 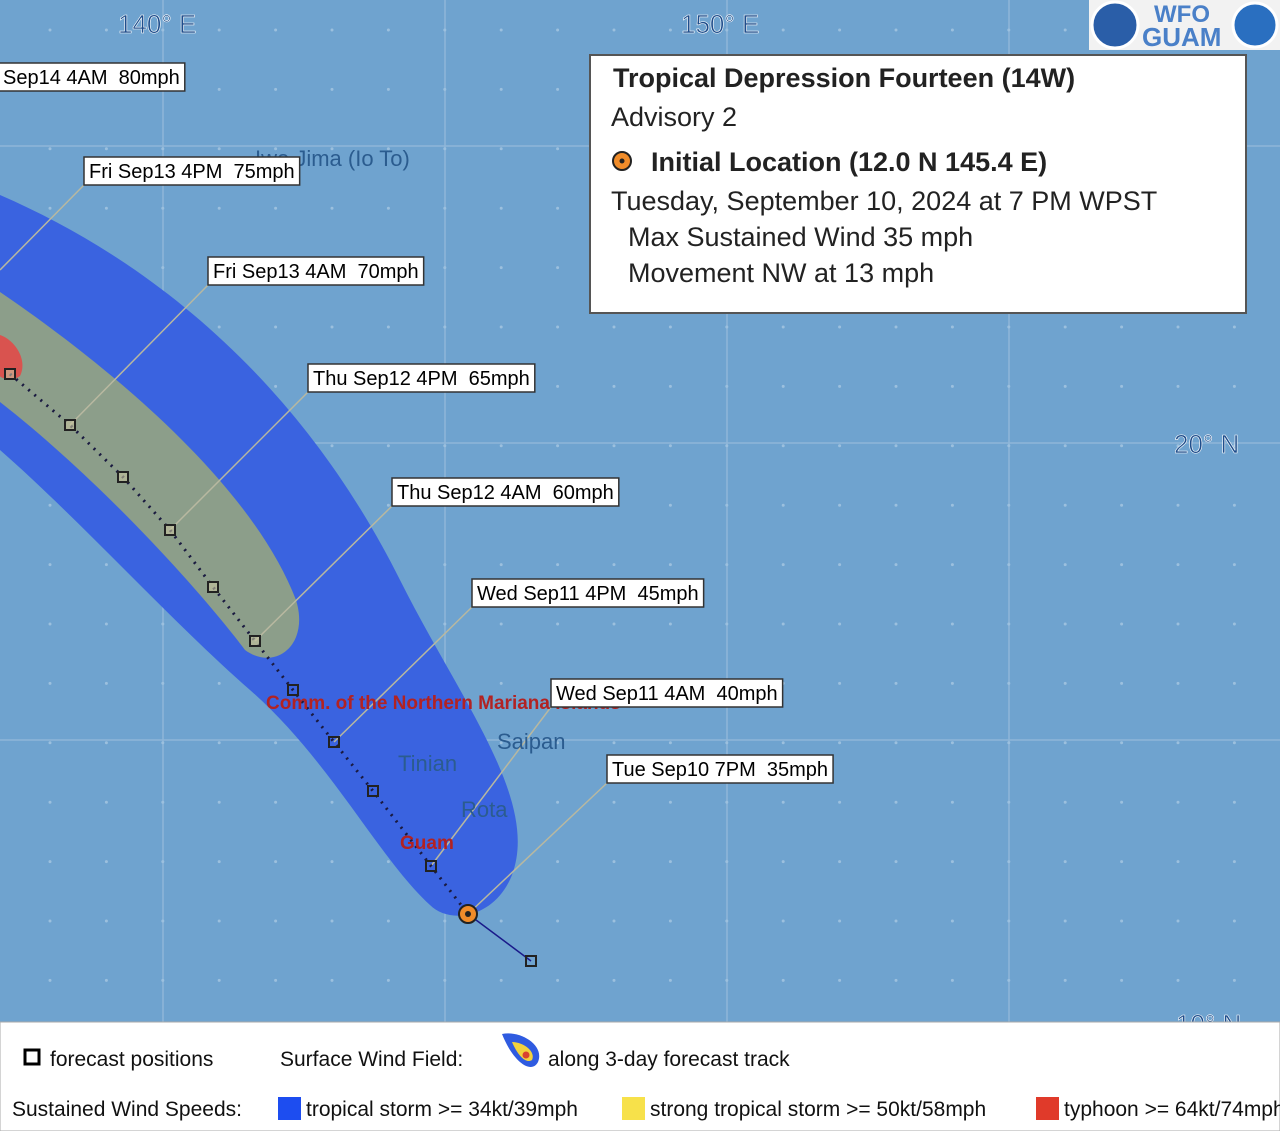 I want to click on past-track, so click(x=499, y=937).